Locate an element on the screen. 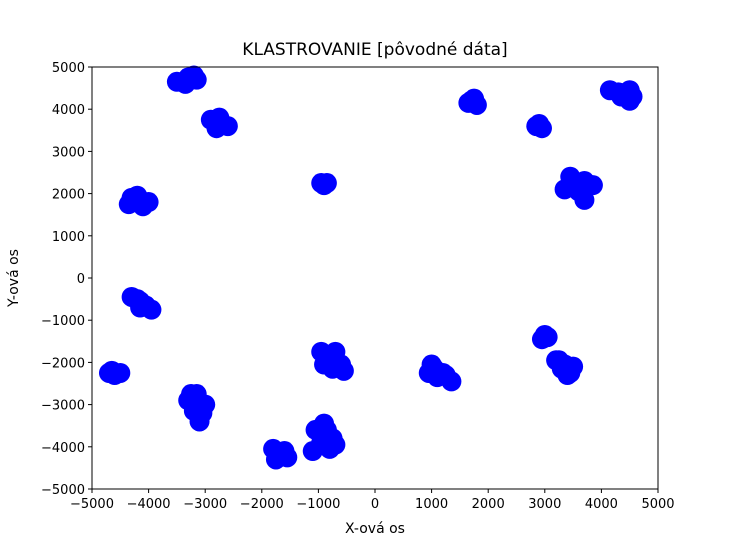  x-tick-label: −4000 is located at coordinates (149, 504).